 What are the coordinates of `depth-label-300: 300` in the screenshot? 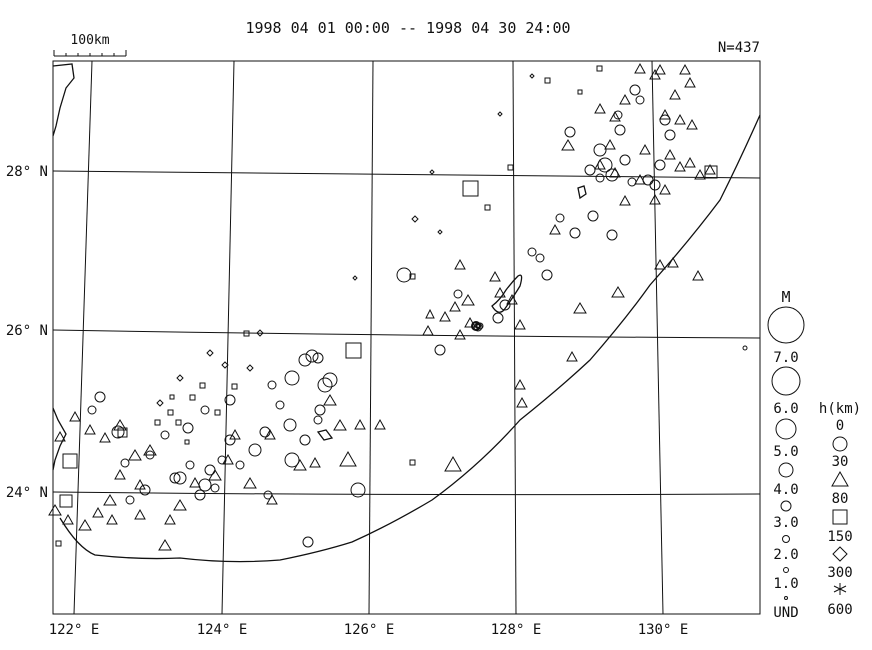 It's located at (839, 573).